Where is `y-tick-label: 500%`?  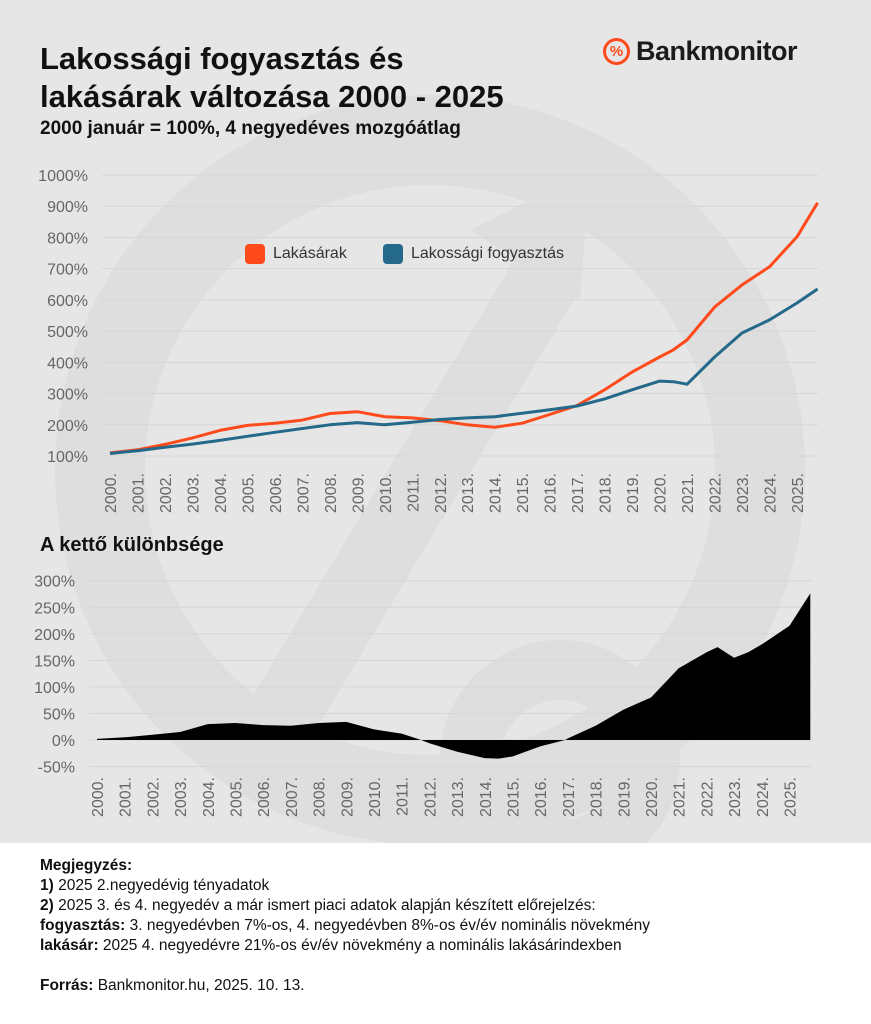
y-tick-label: 500% is located at coordinates (67, 332).